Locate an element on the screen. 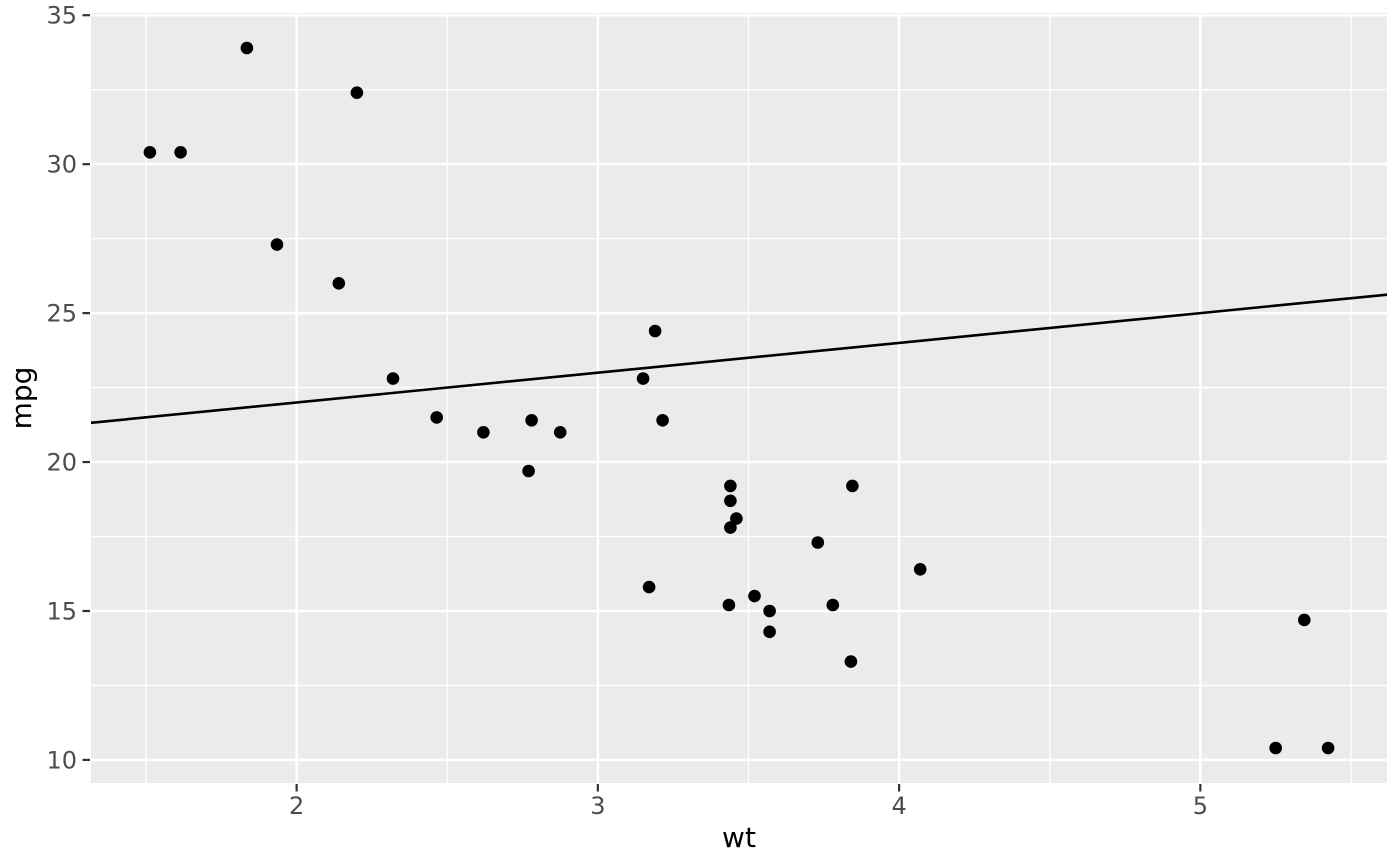 The width and height of the screenshot is (1400, 866). y-tick-label: 35 is located at coordinates (61, 16).